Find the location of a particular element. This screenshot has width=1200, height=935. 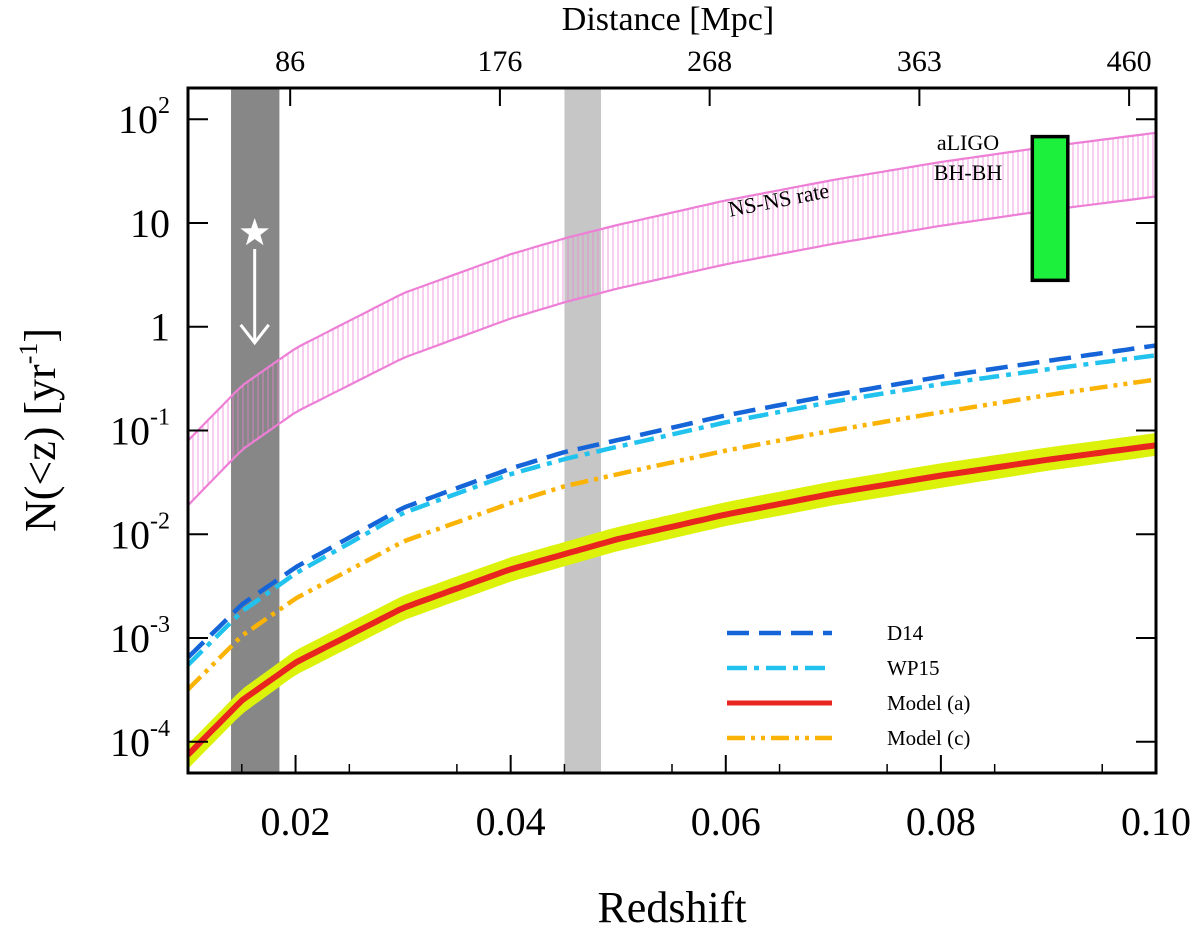

y-tick-base: 1 is located at coordinates (160, 327).